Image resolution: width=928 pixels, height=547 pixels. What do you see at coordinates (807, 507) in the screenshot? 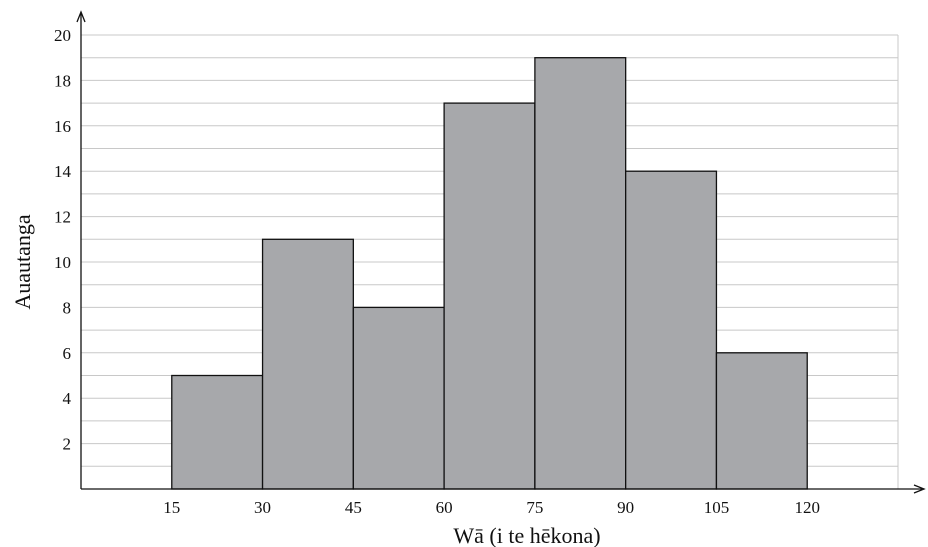
I see `x-tick-label: 120` at bounding box center [807, 507].